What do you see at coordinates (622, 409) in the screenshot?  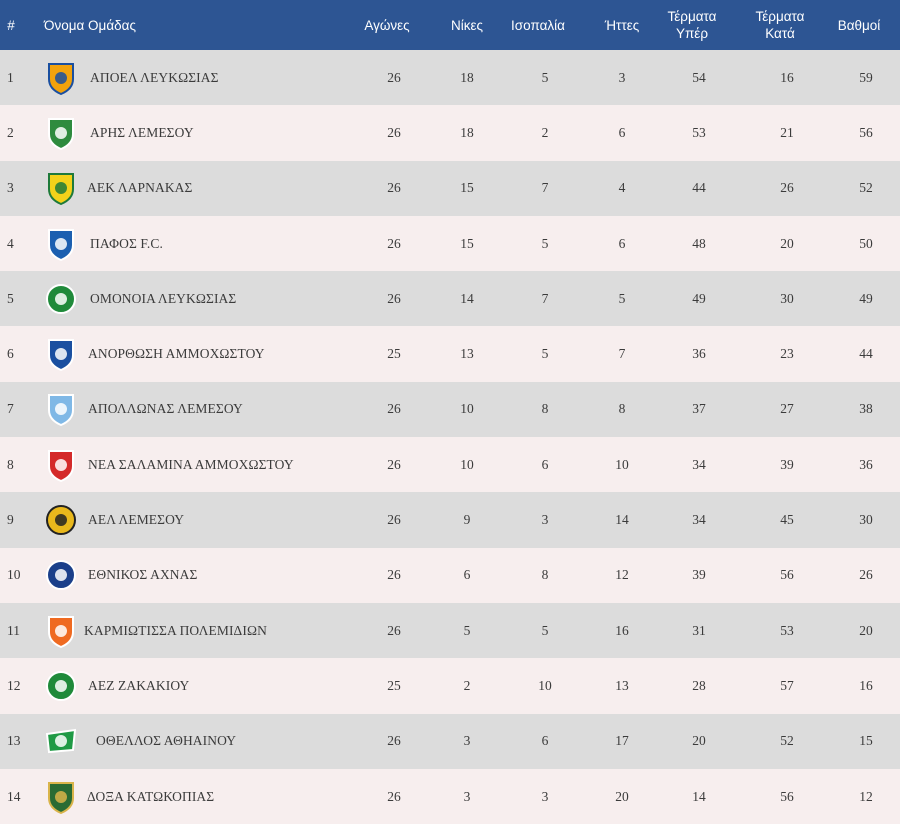 I see `cell-losses: 8` at bounding box center [622, 409].